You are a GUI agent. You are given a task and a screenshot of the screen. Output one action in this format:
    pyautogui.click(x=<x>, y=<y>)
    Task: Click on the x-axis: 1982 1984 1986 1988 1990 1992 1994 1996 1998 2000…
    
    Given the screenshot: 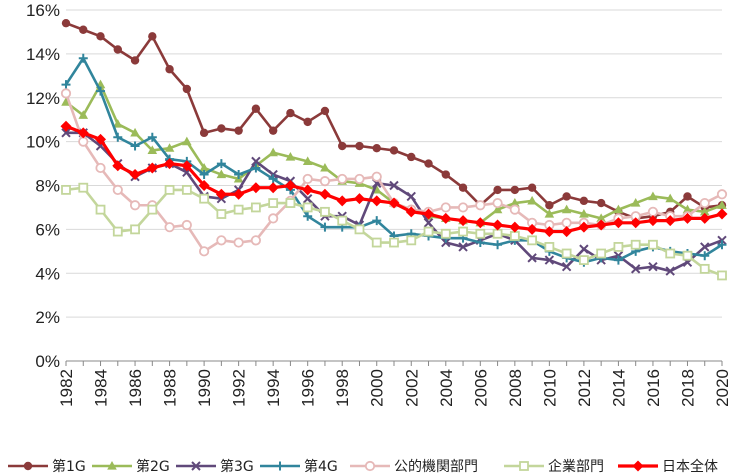 What is the action you would take?
    pyautogui.click(x=394, y=383)
    